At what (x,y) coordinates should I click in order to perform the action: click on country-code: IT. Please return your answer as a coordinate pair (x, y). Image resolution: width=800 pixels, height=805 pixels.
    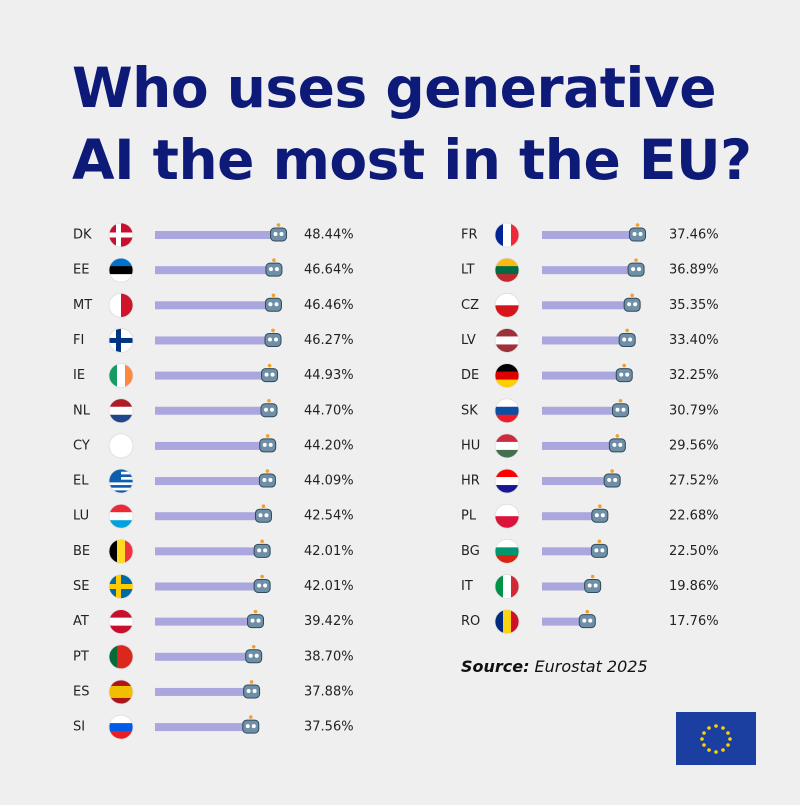
    Looking at the image, I should click on (467, 586).